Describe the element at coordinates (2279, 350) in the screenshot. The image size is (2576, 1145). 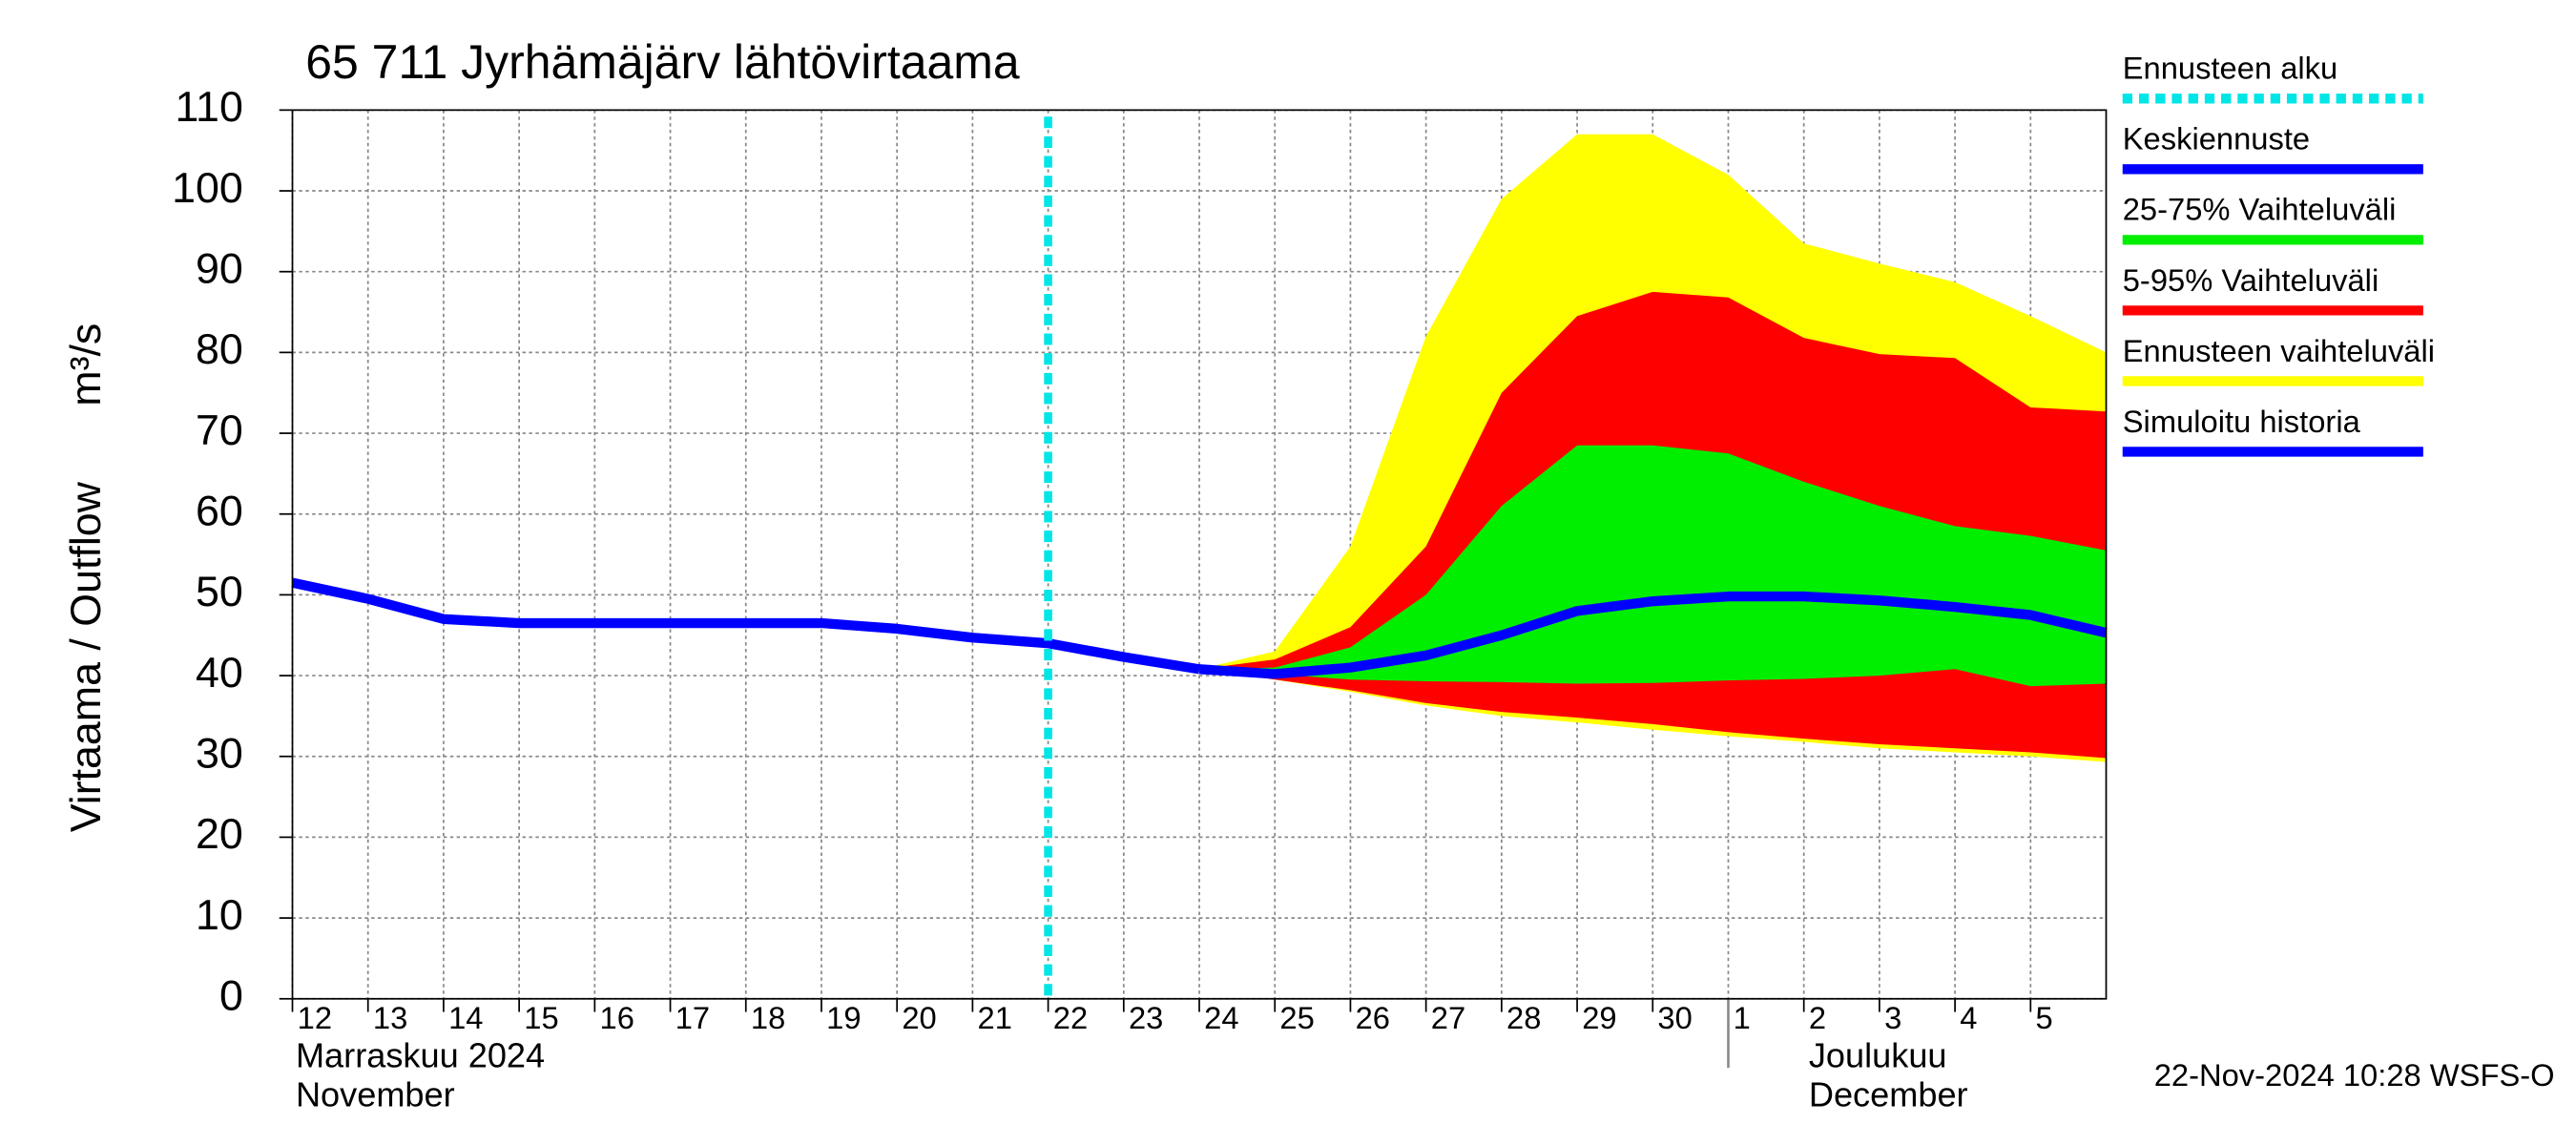
I see `legend-label: Ennusteen vaihteluväli` at that location.